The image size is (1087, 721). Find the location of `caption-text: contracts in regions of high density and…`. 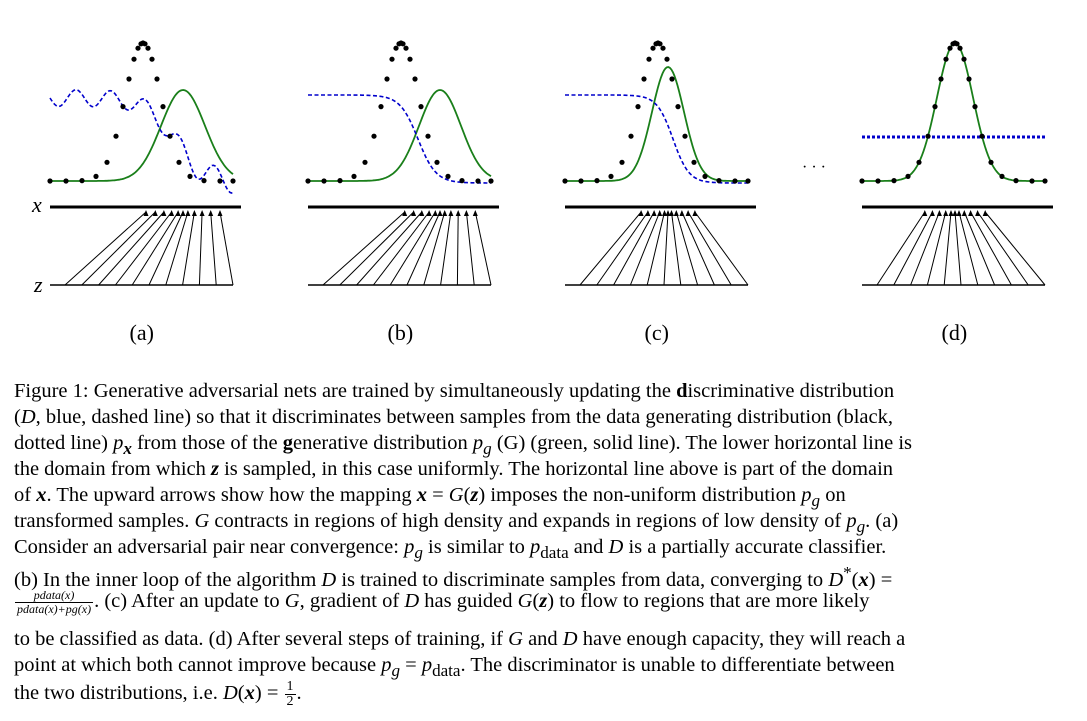

caption-text: contracts in regions of high density and… is located at coordinates (528, 521).